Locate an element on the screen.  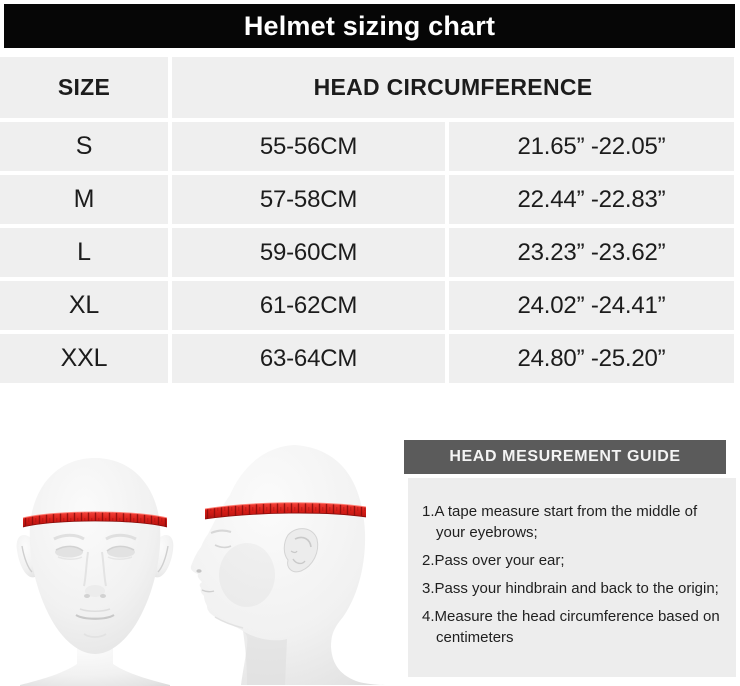
table-cell-inches: 24.02” -24.41” is located at coordinates (591, 305).